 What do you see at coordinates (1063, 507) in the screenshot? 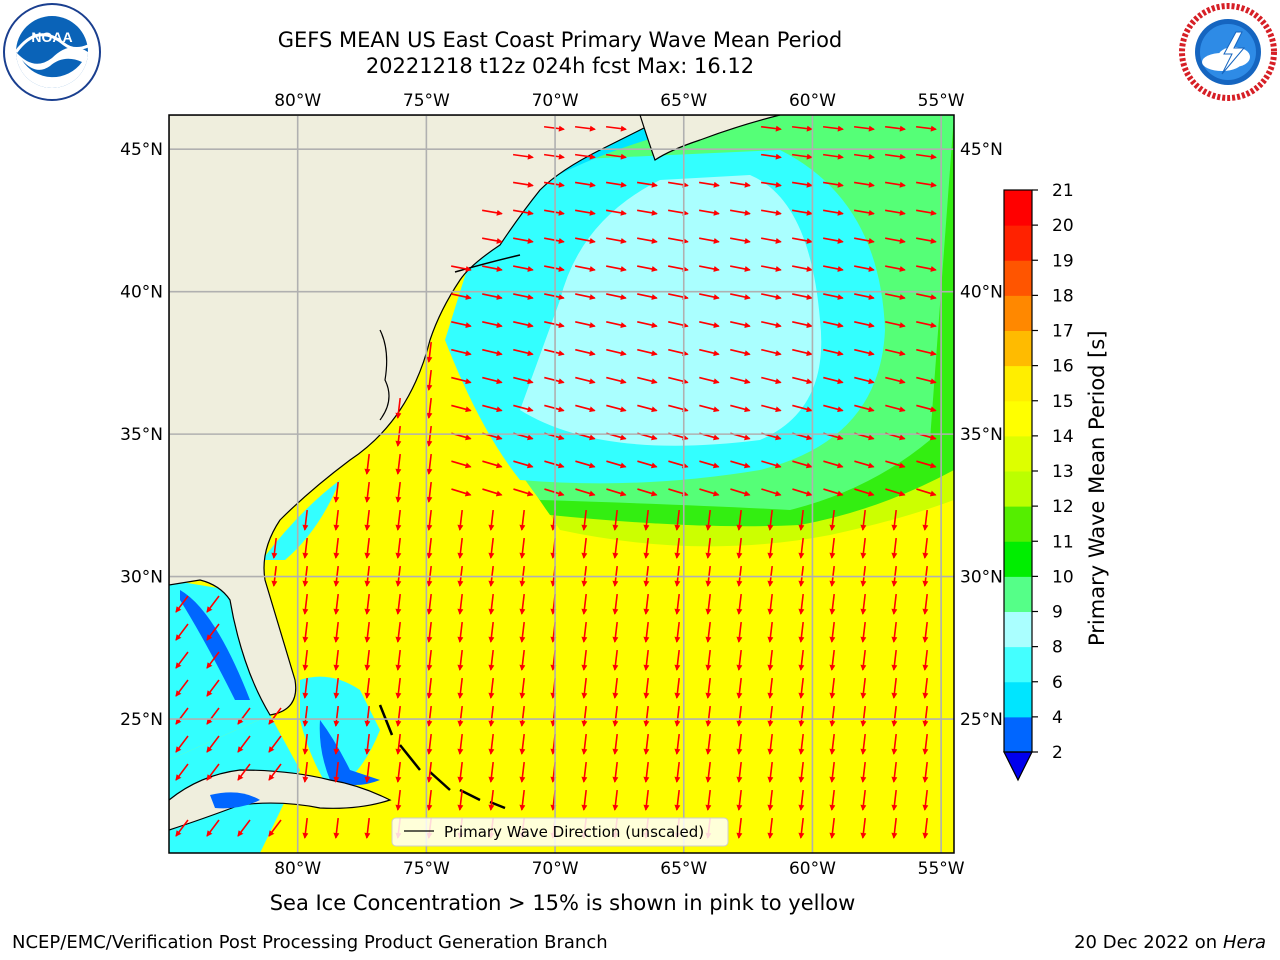
I see `colorbar-tick-label: 12` at bounding box center [1063, 507].